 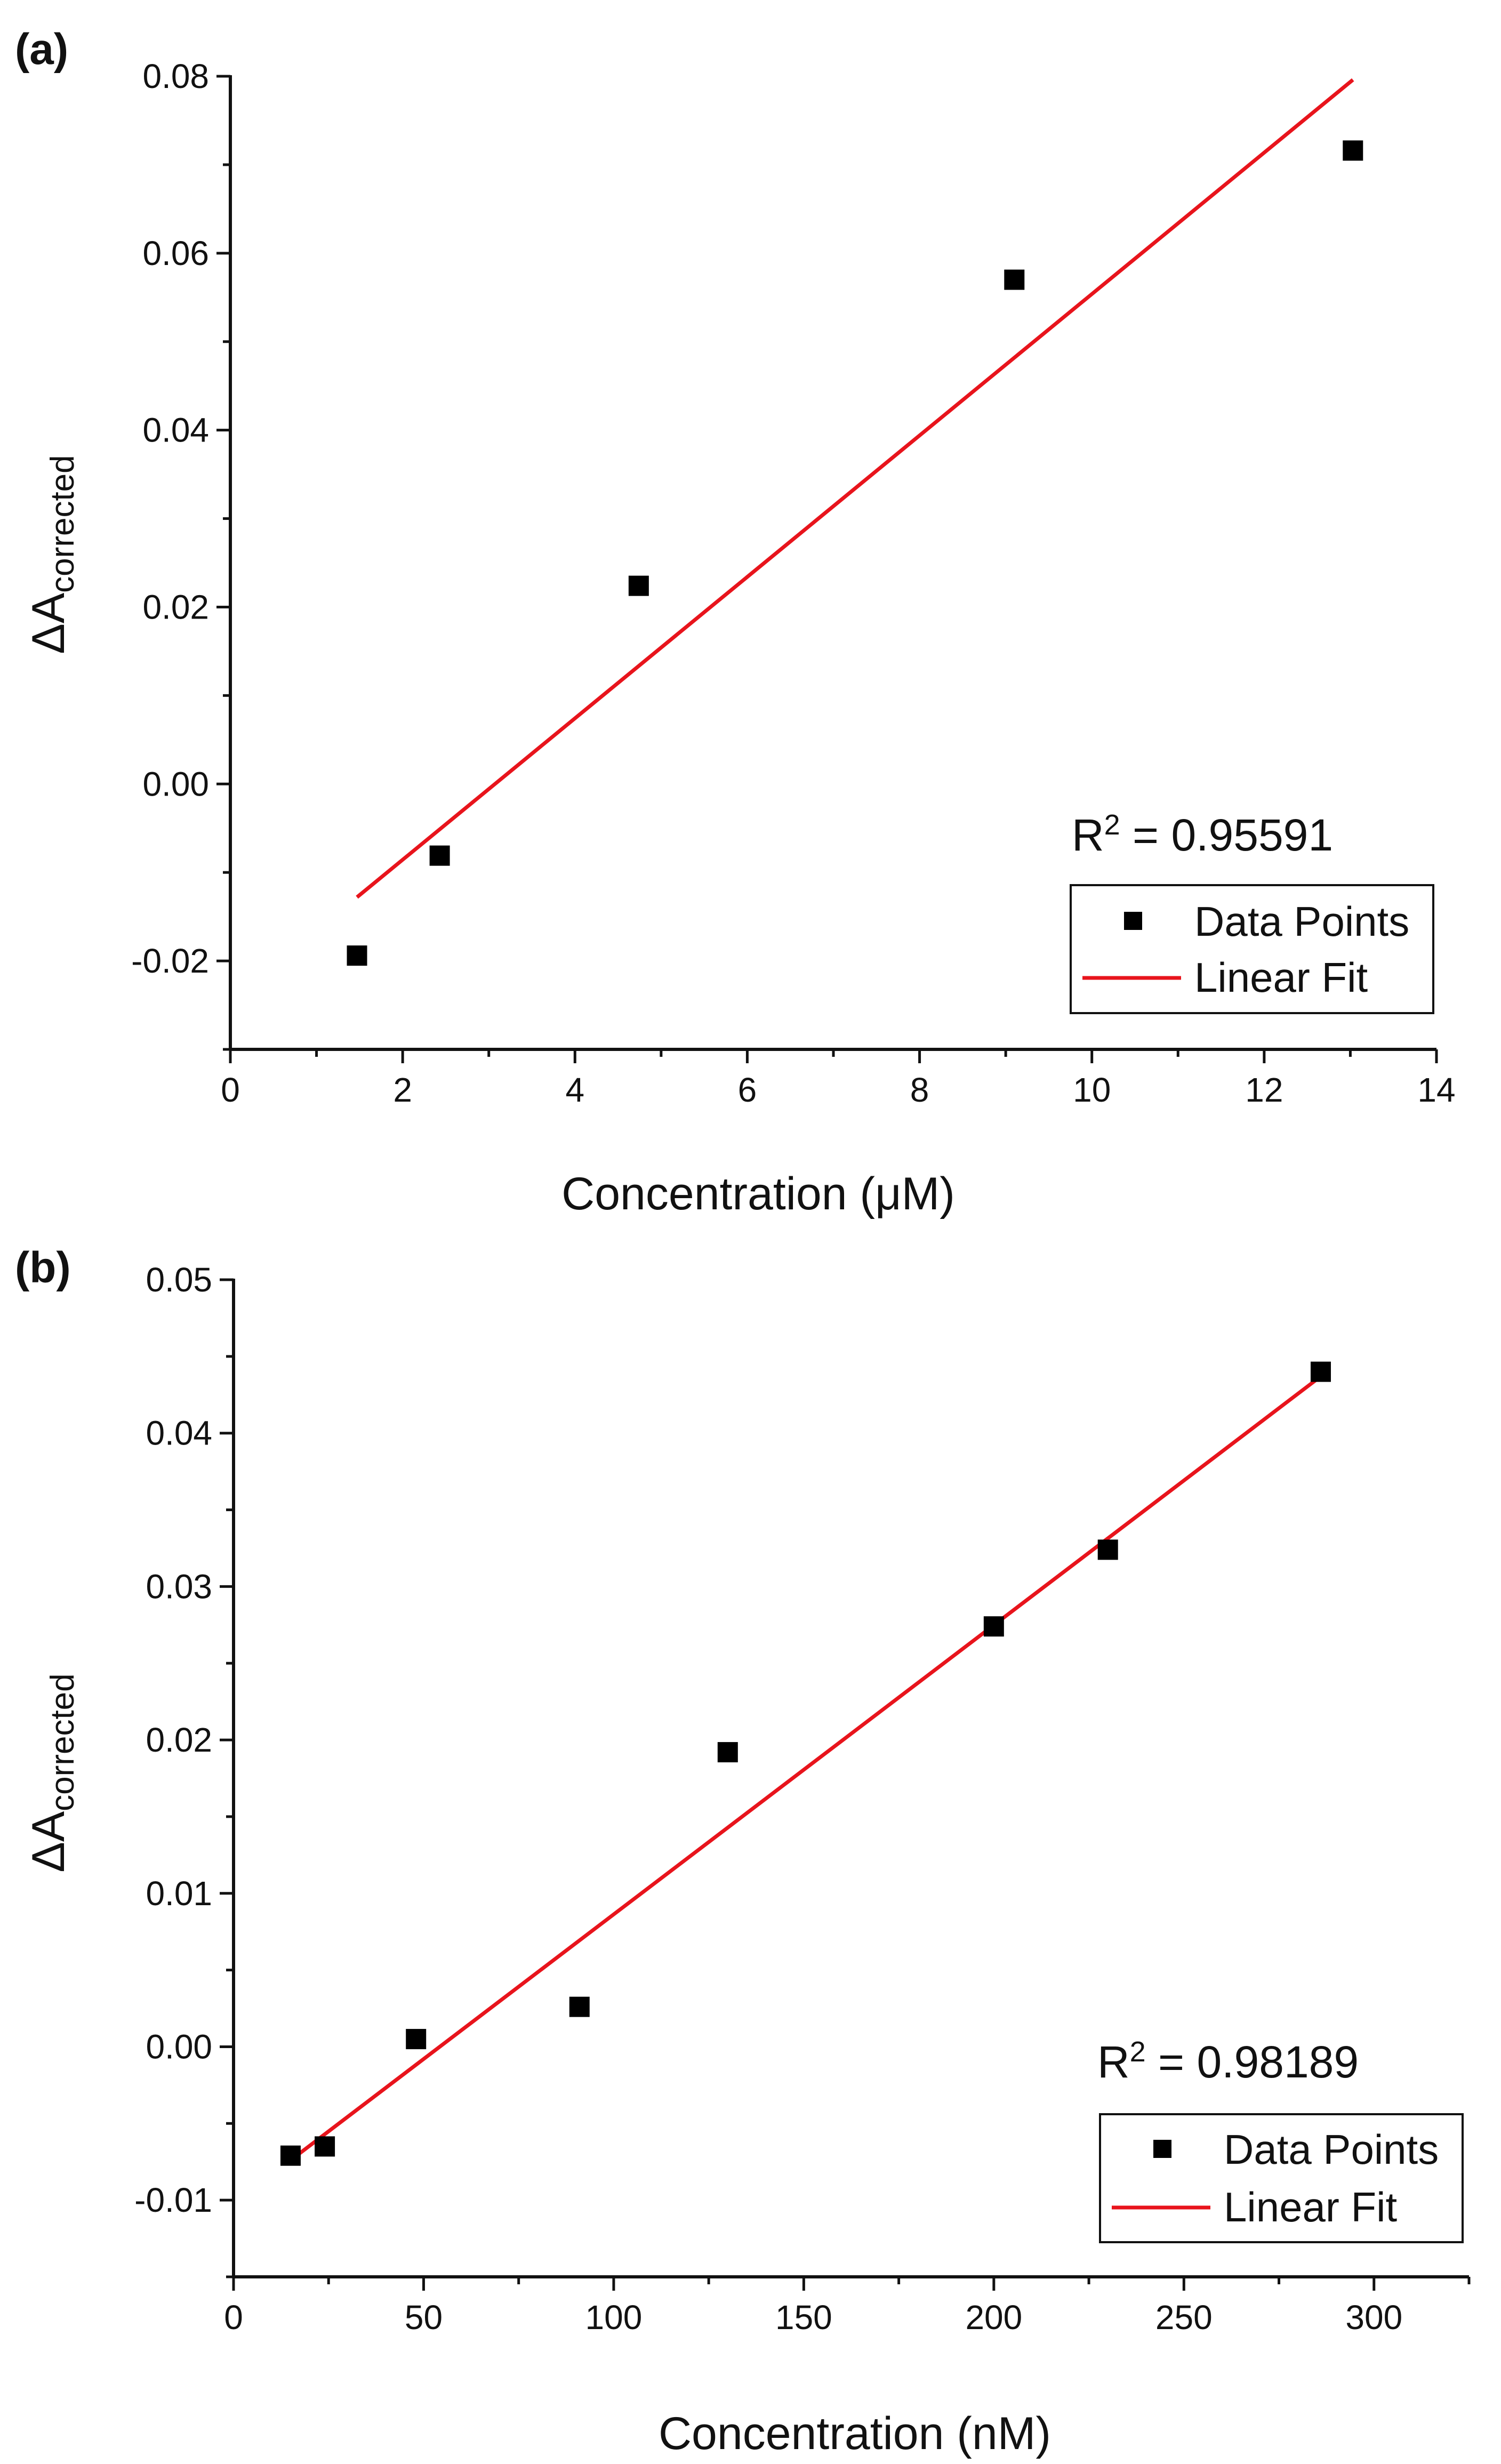 I want to click on panel-a-y-tick-label: 0.08, so click(x=176, y=76).